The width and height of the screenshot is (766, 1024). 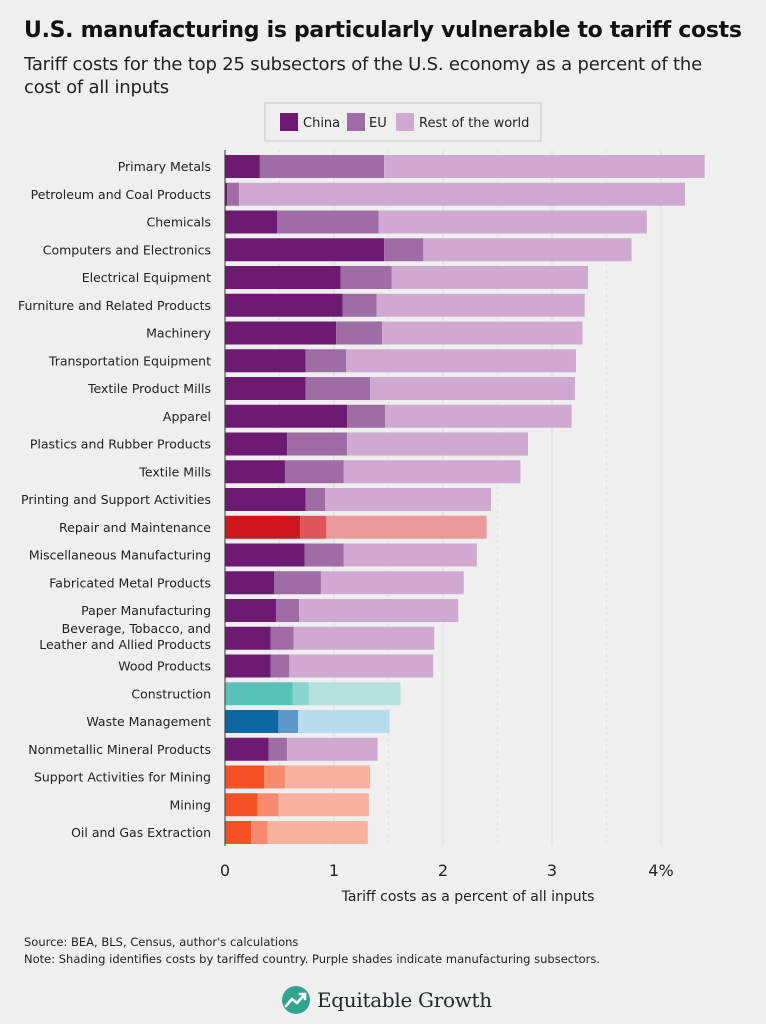 What do you see at coordinates (300, 694) in the screenshot?
I see `bar-construction-eu` at bounding box center [300, 694].